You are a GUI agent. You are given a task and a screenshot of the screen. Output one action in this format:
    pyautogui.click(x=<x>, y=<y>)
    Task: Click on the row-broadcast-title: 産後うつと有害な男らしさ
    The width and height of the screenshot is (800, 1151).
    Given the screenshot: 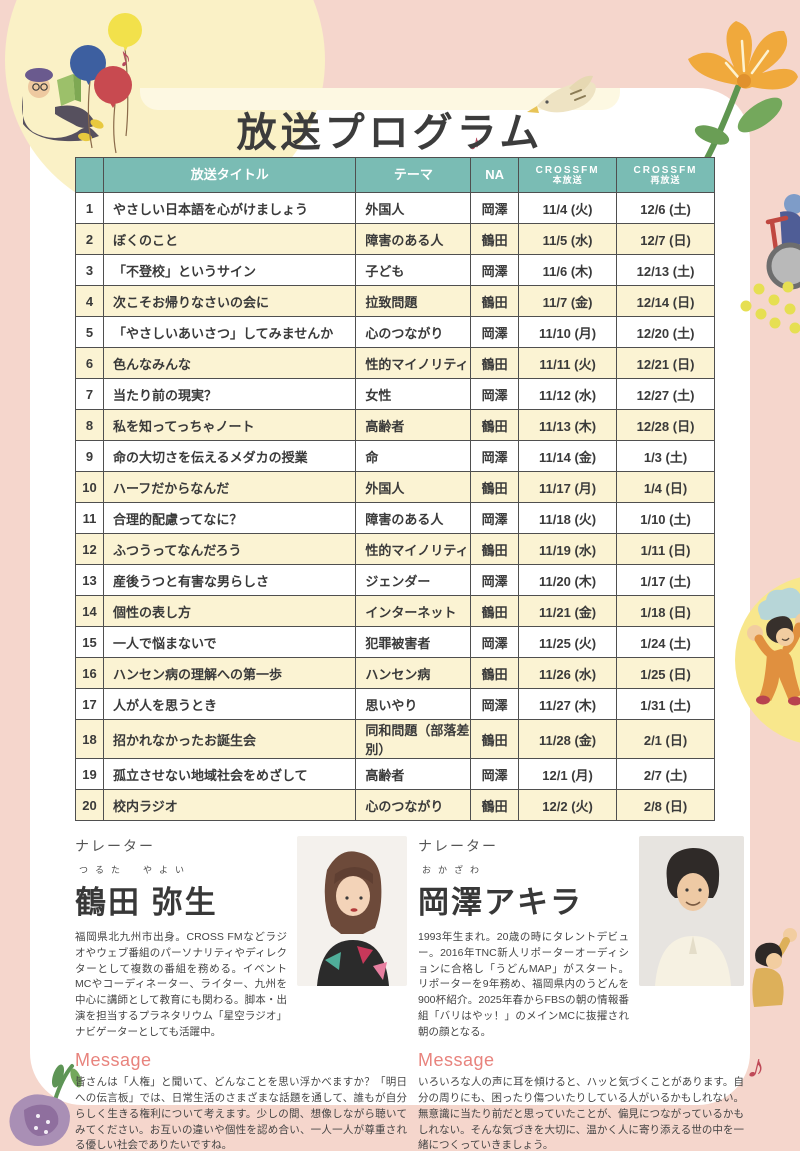 What is the action you would take?
    pyautogui.click(x=229, y=580)
    